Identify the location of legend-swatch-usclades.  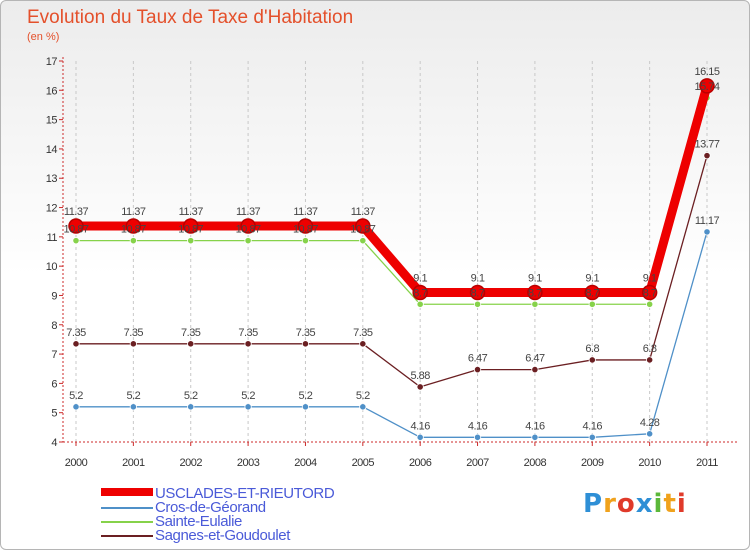
(127, 492).